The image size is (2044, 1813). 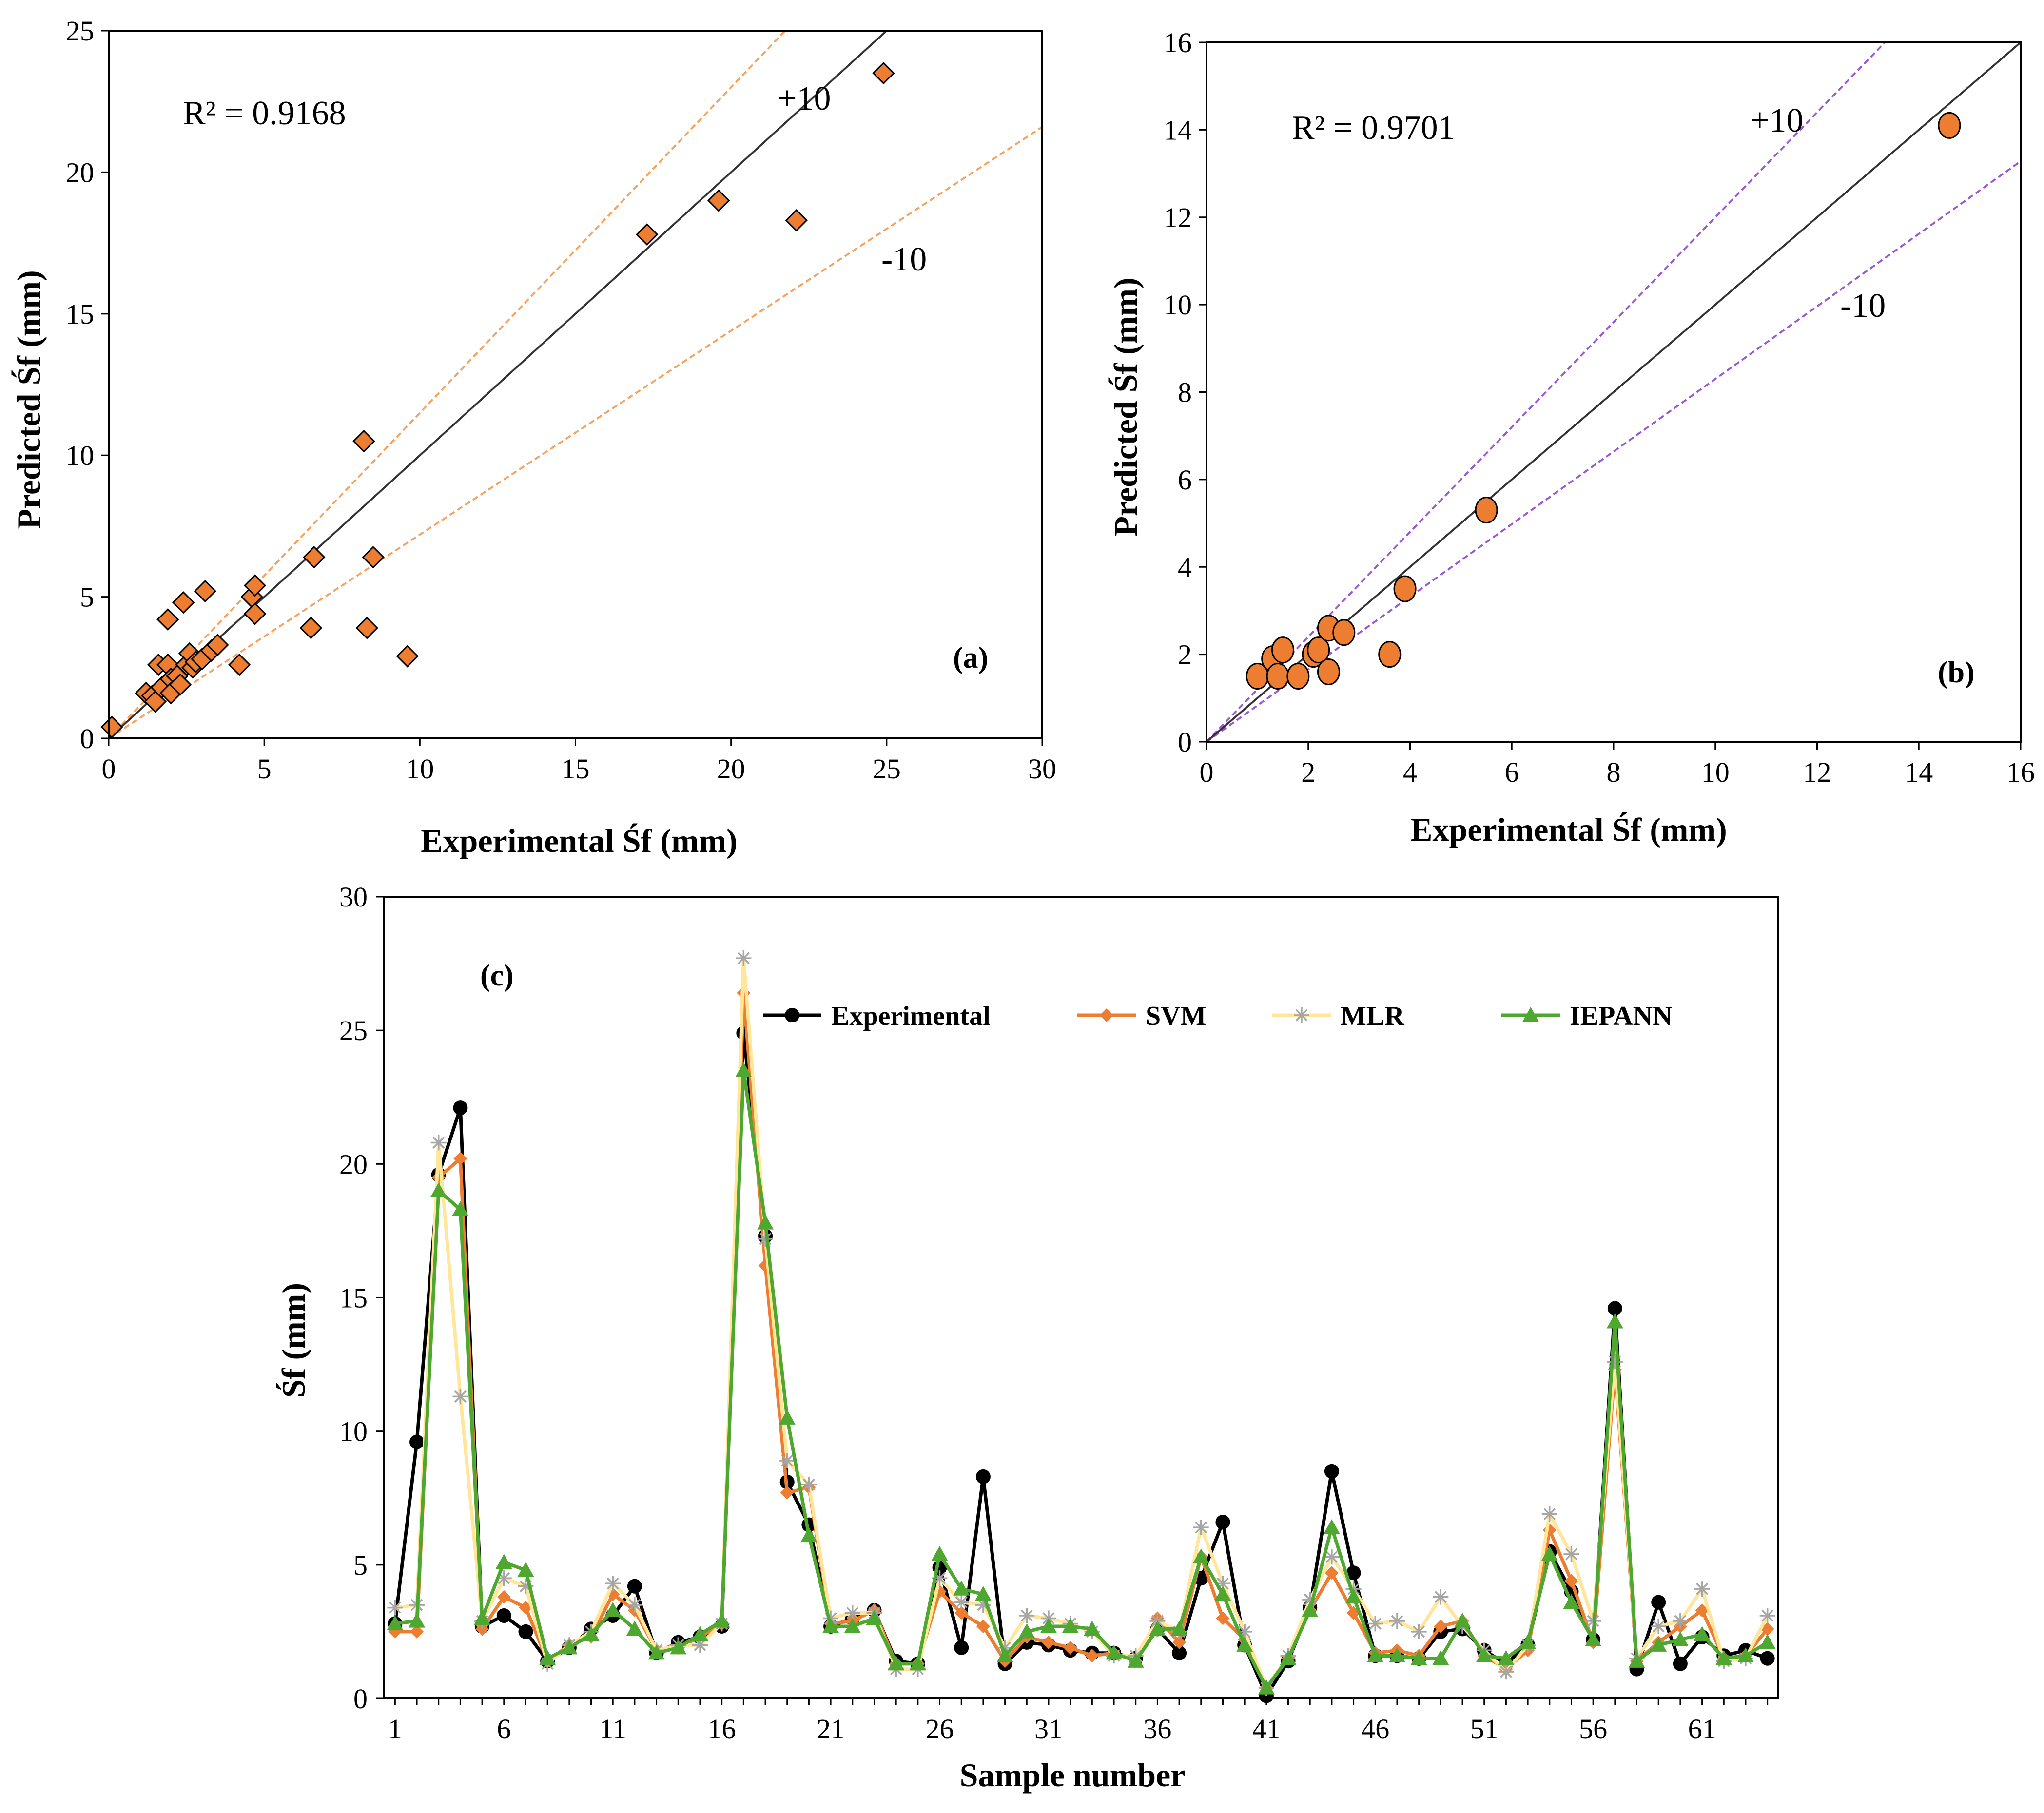 What do you see at coordinates (1157, 1729) in the screenshot?
I see `panel-c-xtick-label: 36` at bounding box center [1157, 1729].